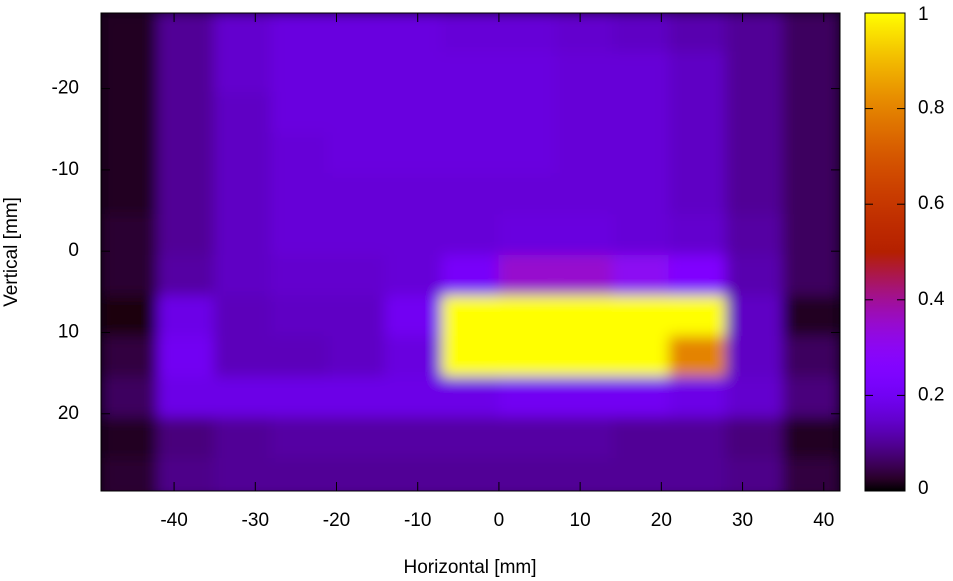  What do you see at coordinates (823, 520) in the screenshot?
I see `x-tick-label: 40` at bounding box center [823, 520].